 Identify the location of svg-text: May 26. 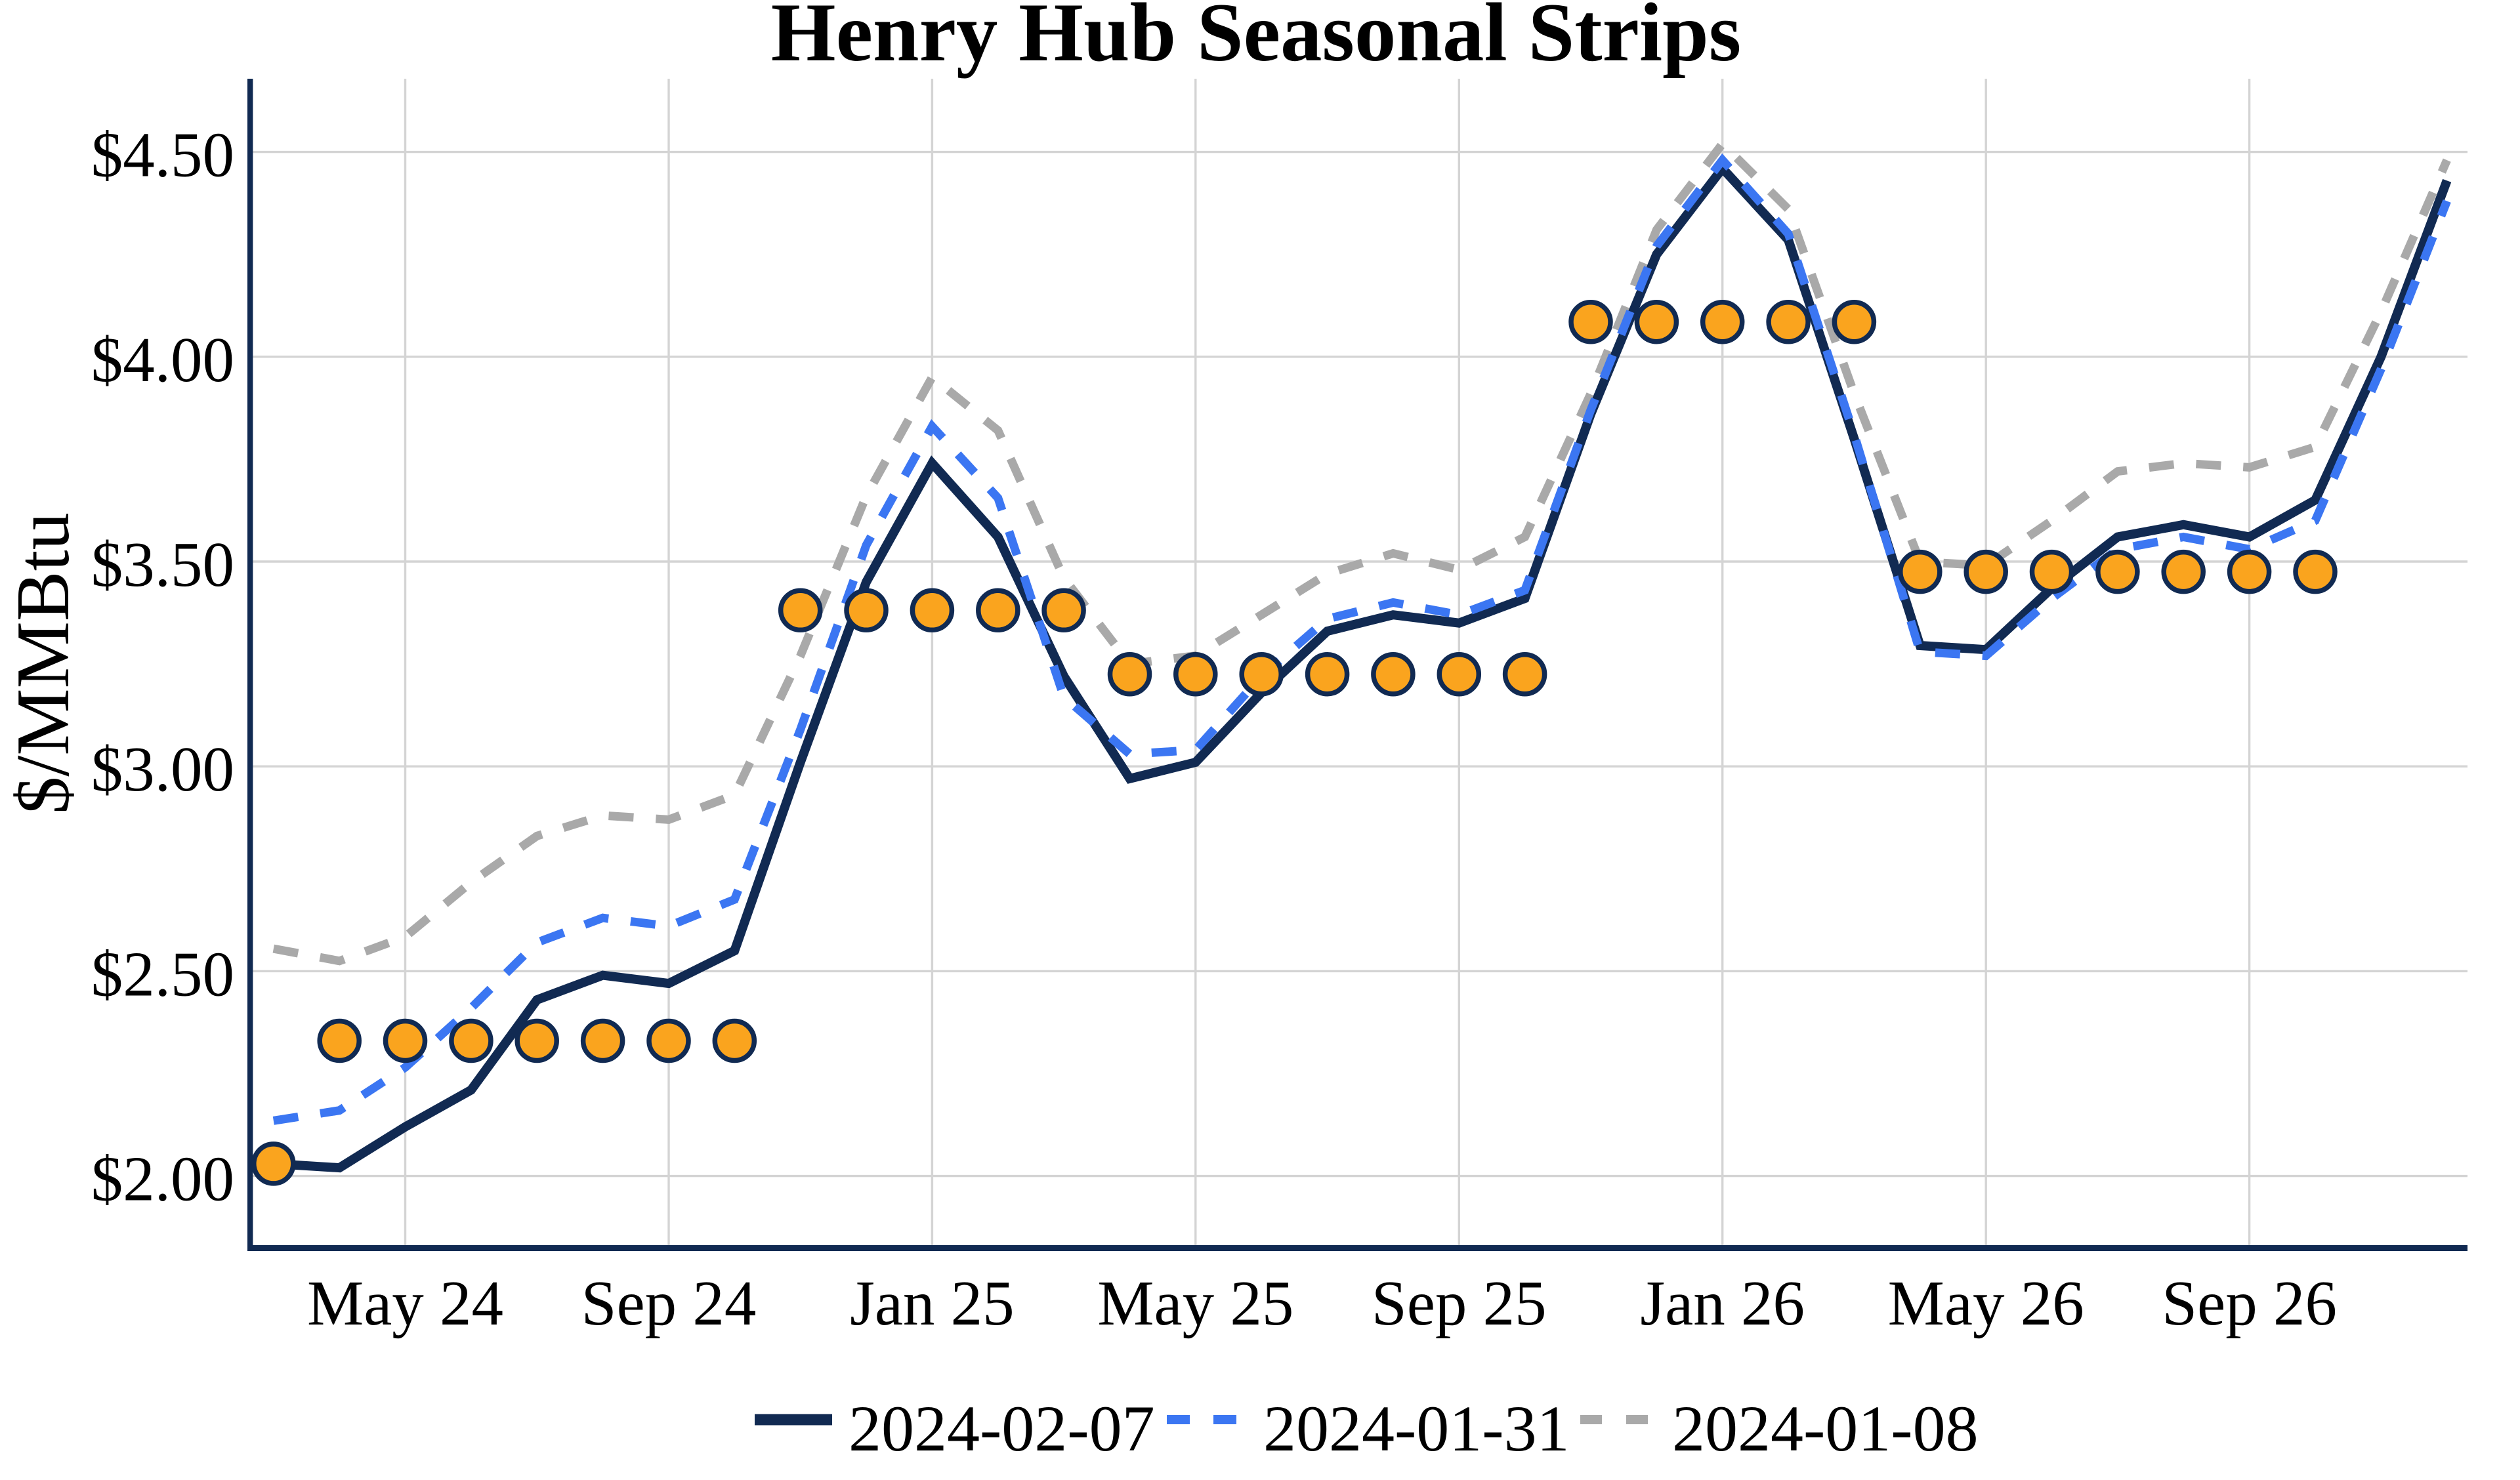
(1986, 1303).